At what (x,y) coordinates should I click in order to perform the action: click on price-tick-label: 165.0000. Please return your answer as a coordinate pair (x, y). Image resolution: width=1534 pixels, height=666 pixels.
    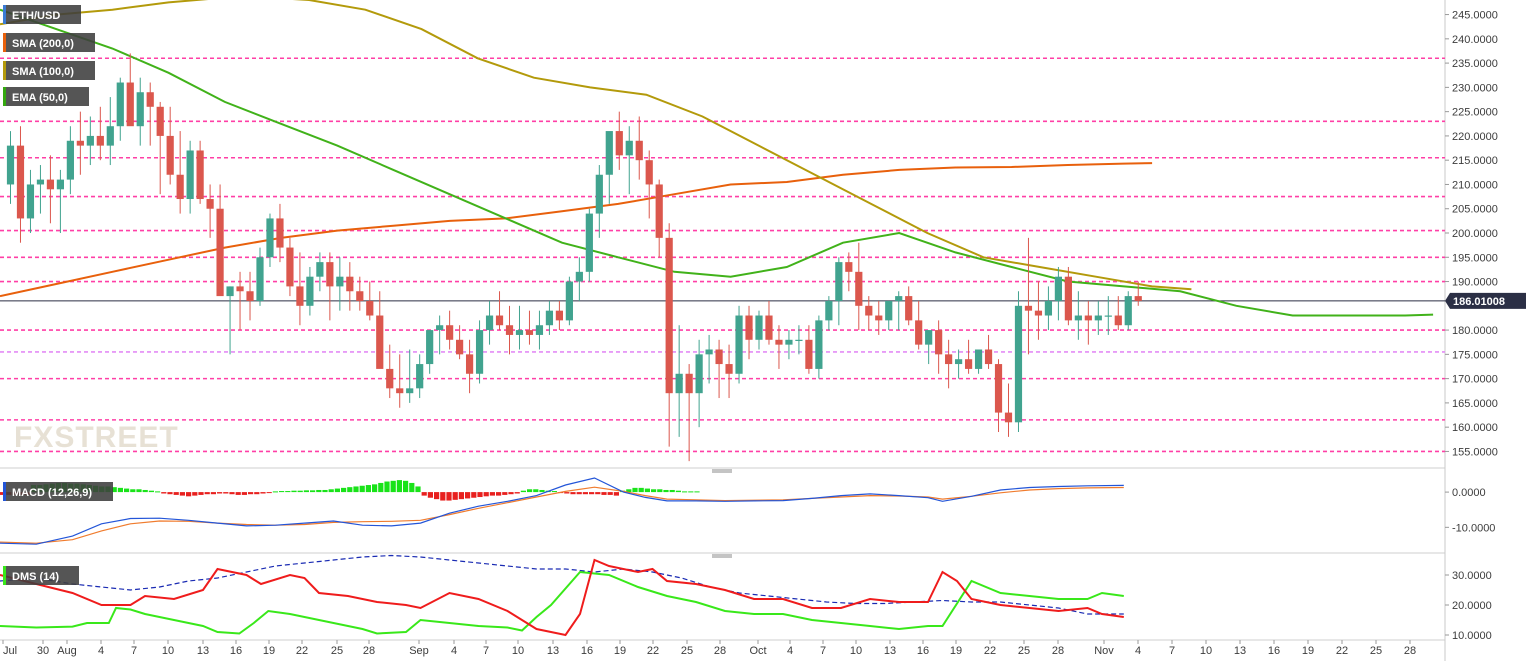
    Looking at the image, I should click on (1475, 404).